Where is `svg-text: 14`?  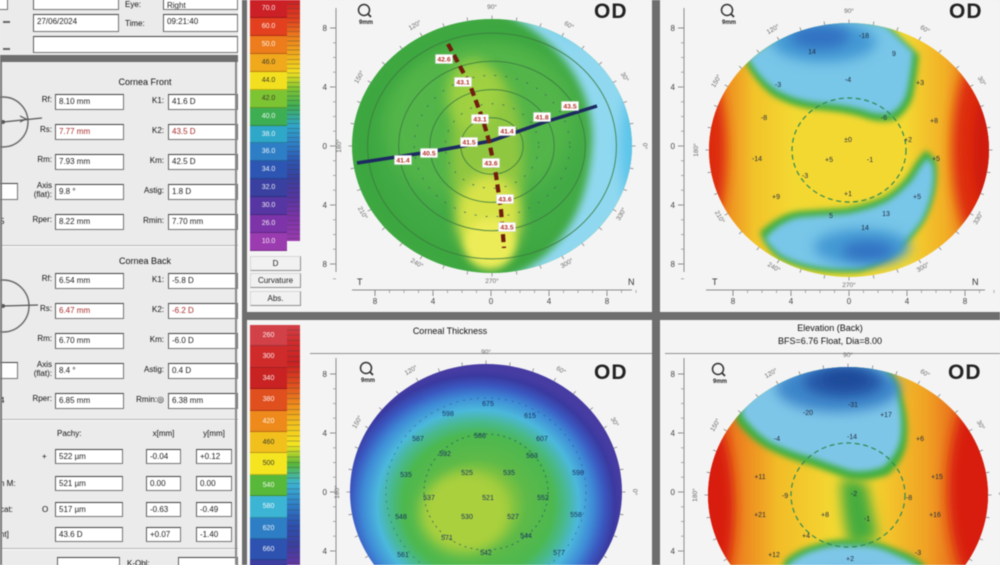
svg-text: 14 is located at coordinates (865, 228).